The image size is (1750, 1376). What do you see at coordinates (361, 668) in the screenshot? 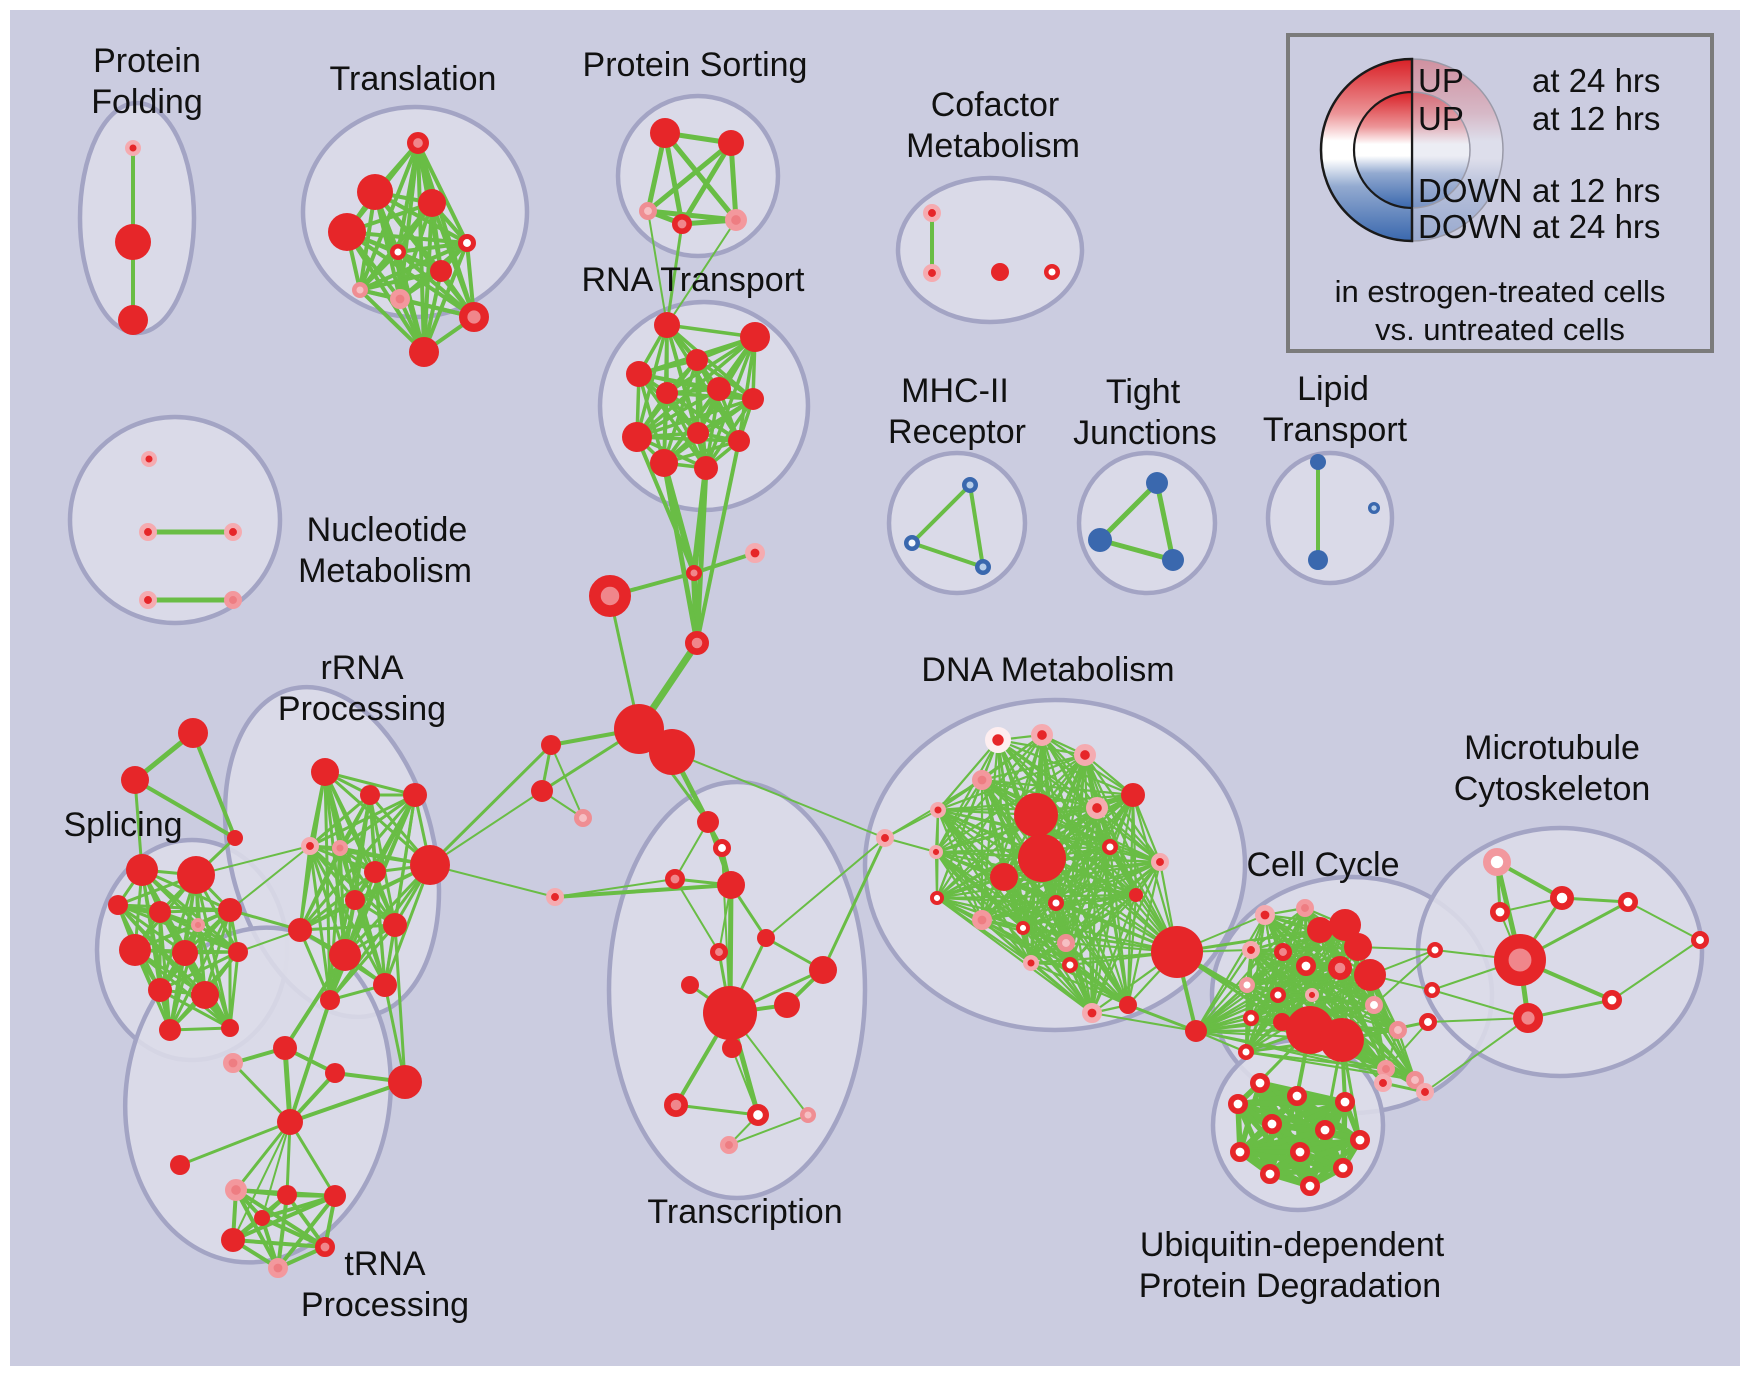
I see `cluster-label: rRNA` at bounding box center [361, 668].